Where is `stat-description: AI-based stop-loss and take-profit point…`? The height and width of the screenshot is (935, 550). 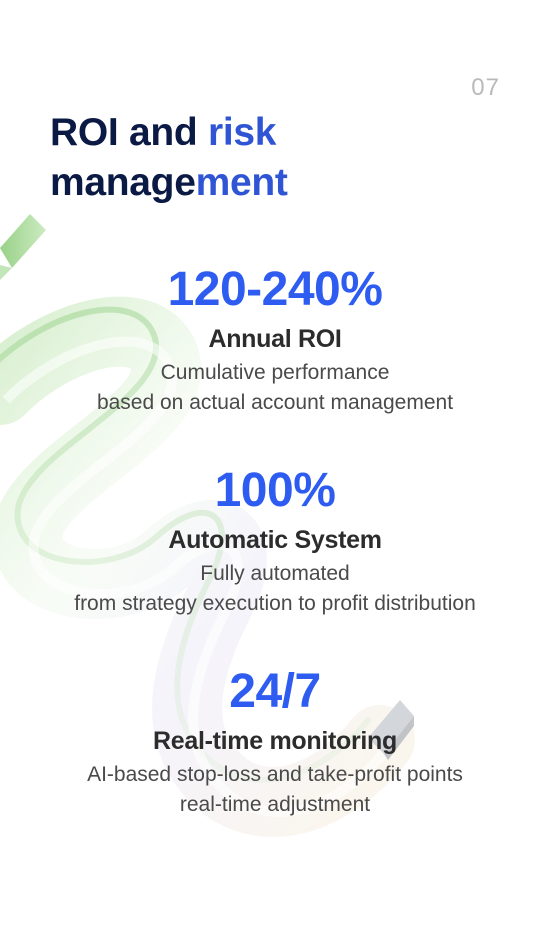 stat-description: AI-based stop-loss and take-profit point… is located at coordinates (275, 790).